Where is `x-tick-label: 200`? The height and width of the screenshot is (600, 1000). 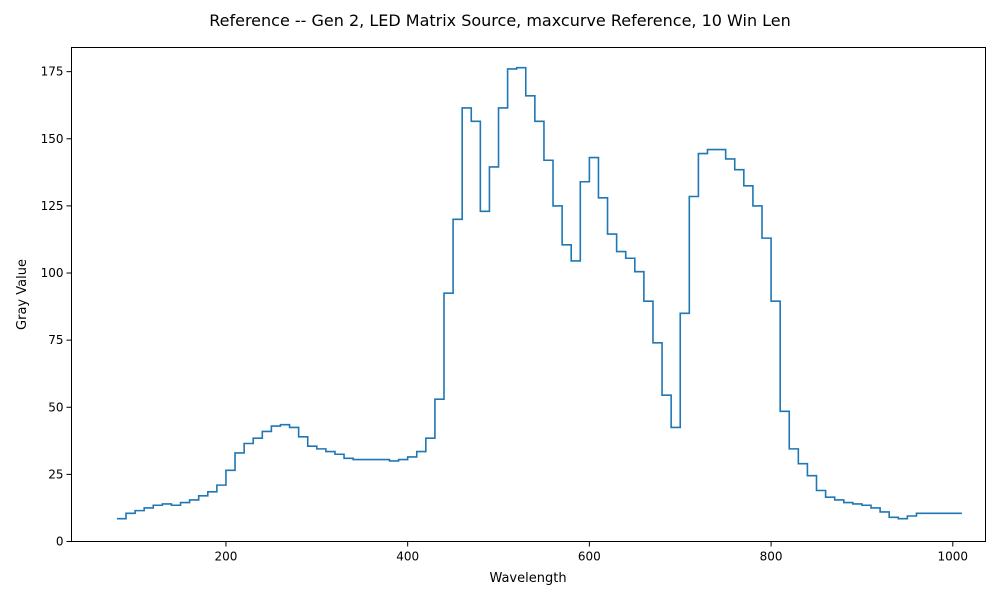 x-tick-label: 200 is located at coordinates (226, 557).